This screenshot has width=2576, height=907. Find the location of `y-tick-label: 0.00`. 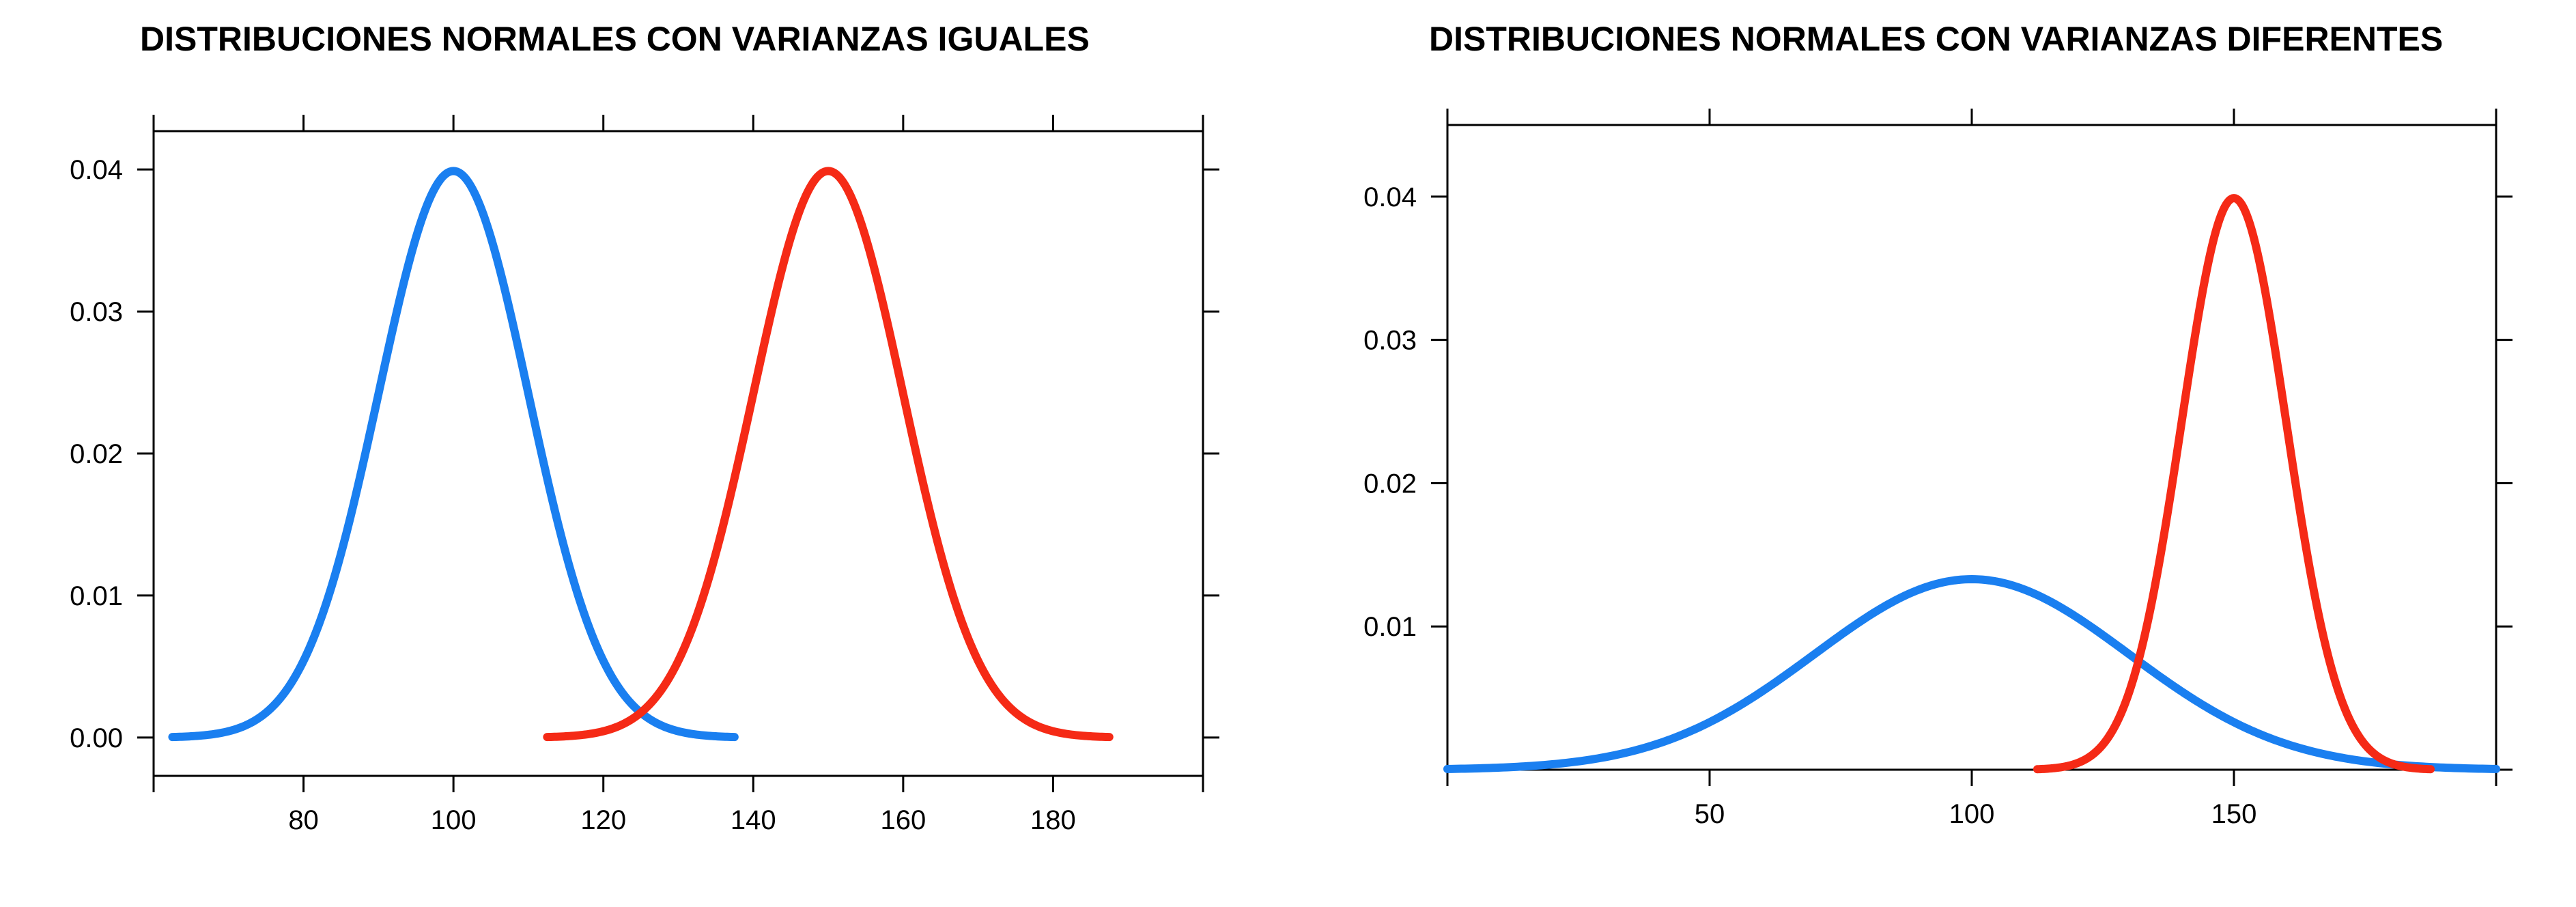

y-tick-label: 0.00 is located at coordinates (96, 738).